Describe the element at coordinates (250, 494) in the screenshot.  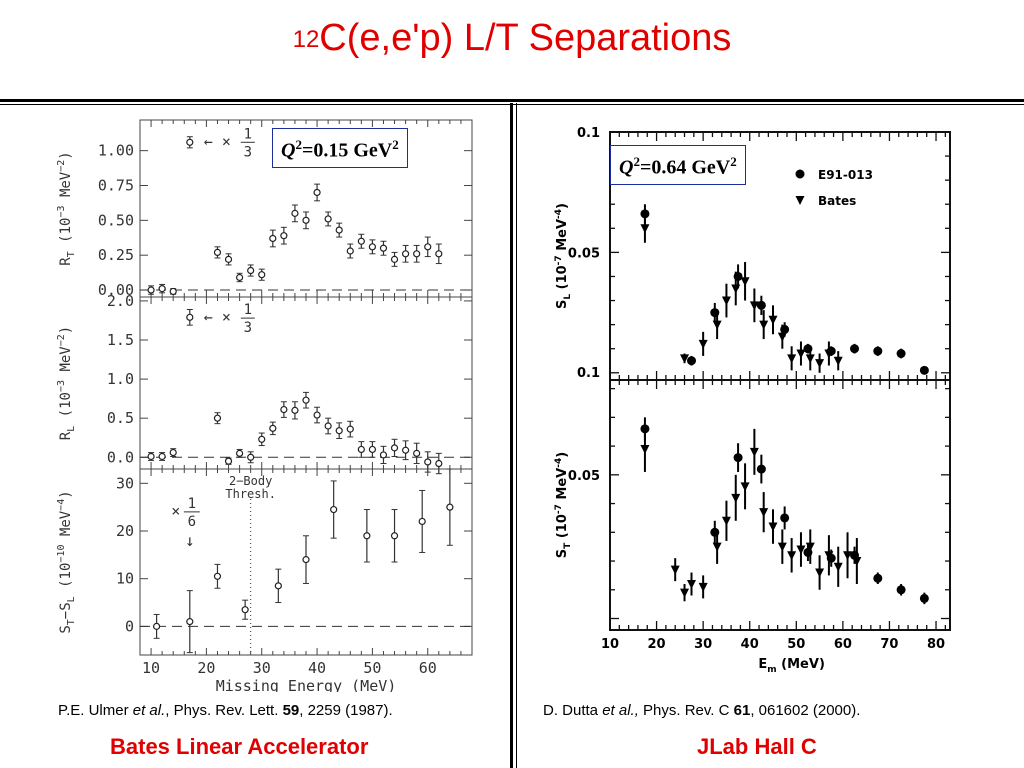
I see `threshold-label: Thresh.` at that location.